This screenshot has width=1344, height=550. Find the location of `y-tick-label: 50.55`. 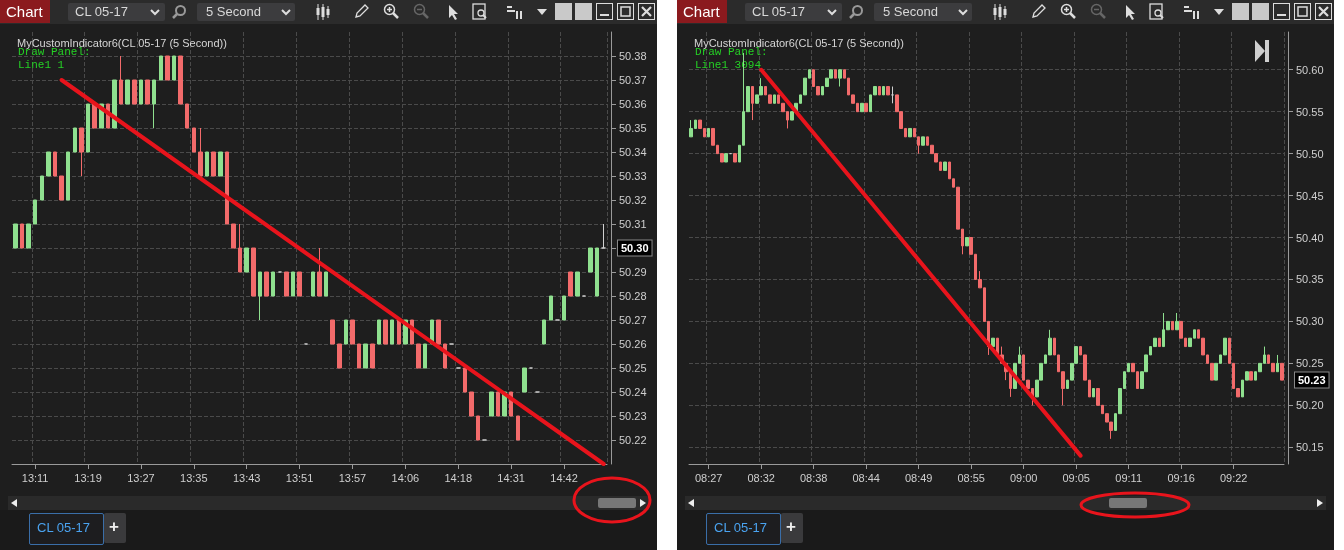

y-tick-label: 50.55 is located at coordinates (1310, 111).